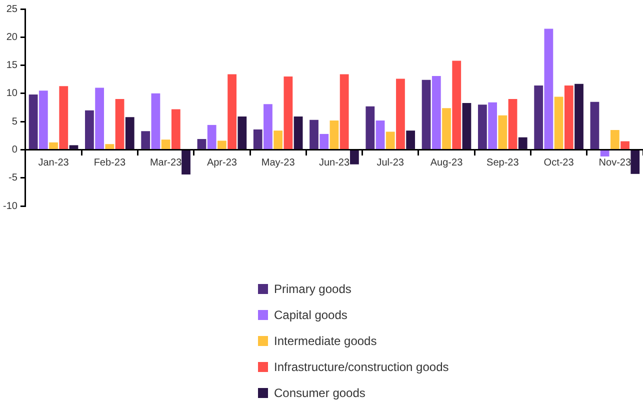 This screenshot has height=414, width=643. What do you see at coordinates (54, 162) in the screenshot?
I see `x-tick-label: Jan-23` at bounding box center [54, 162].